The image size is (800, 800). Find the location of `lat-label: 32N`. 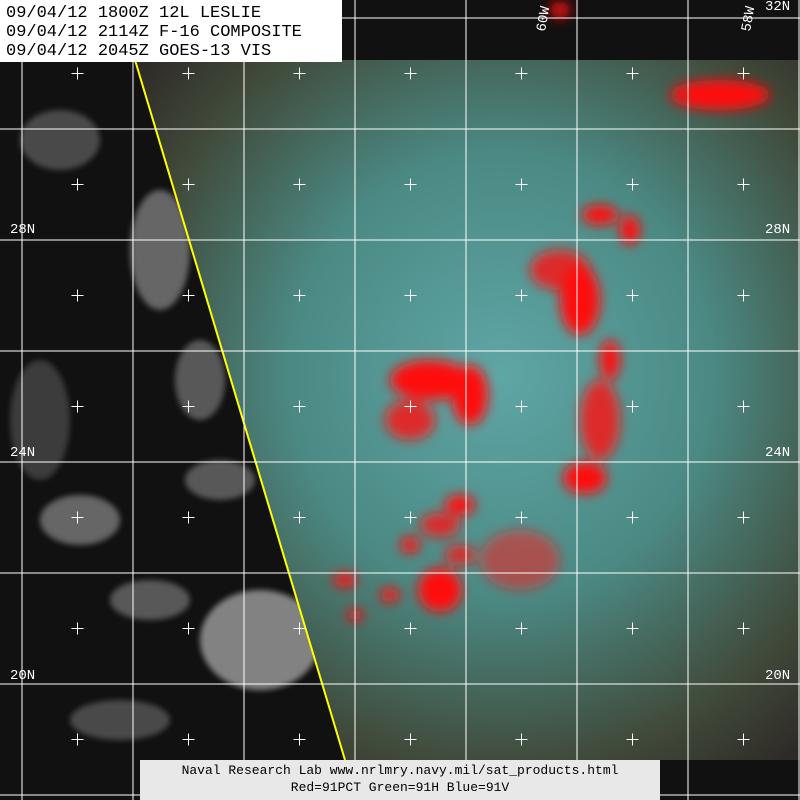

lat-label: 32N is located at coordinates (777, 7).